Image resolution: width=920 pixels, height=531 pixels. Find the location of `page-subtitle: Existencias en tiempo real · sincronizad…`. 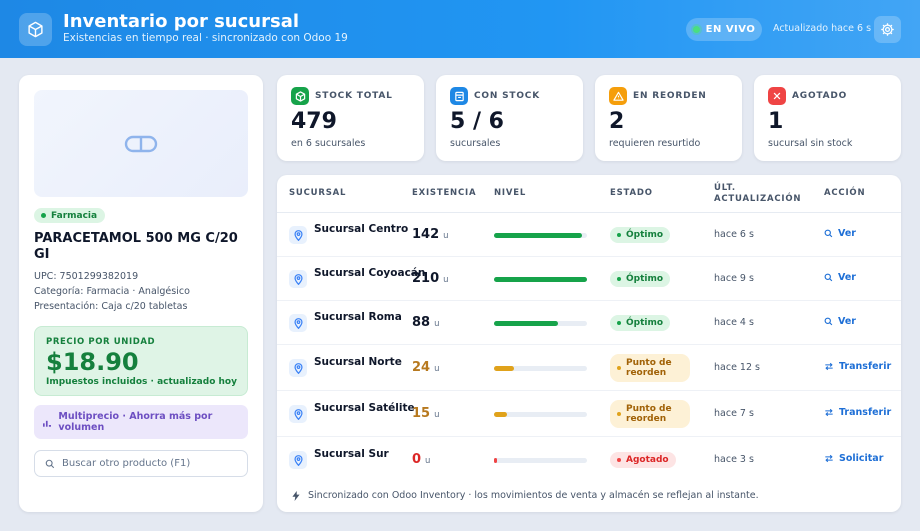

page-subtitle: Existencias en tiempo real · sincronizad… is located at coordinates (205, 38).